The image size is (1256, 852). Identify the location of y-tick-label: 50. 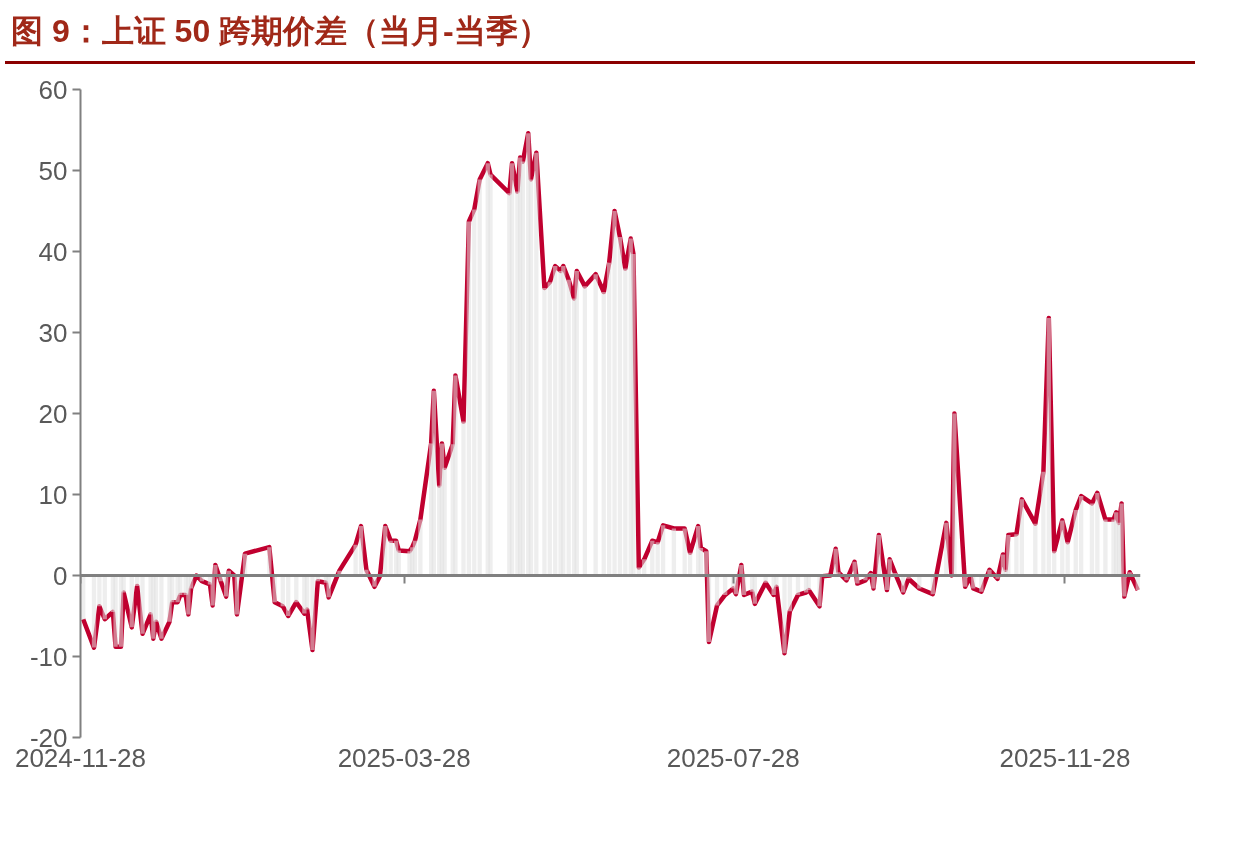
(53, 170).